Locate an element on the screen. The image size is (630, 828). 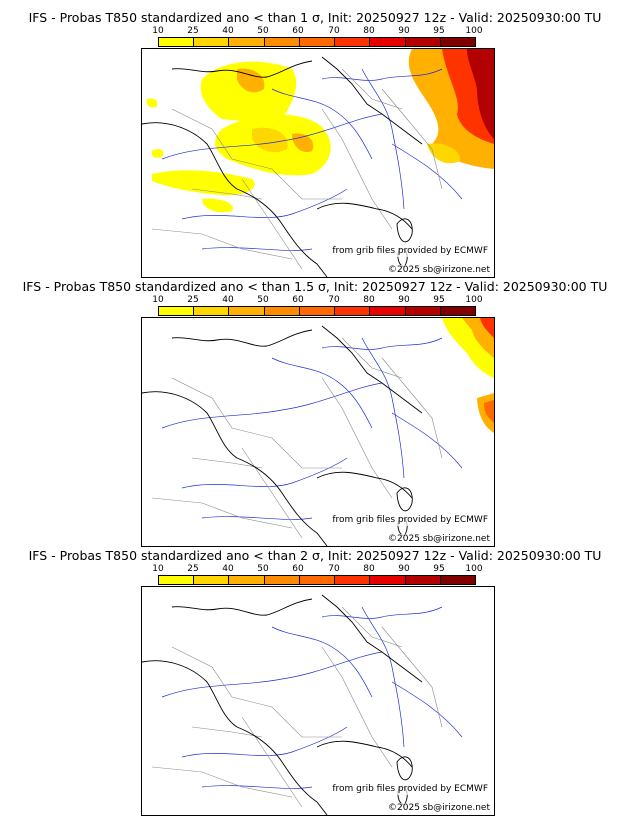
map-graphic is located at coordinates (302, 704).